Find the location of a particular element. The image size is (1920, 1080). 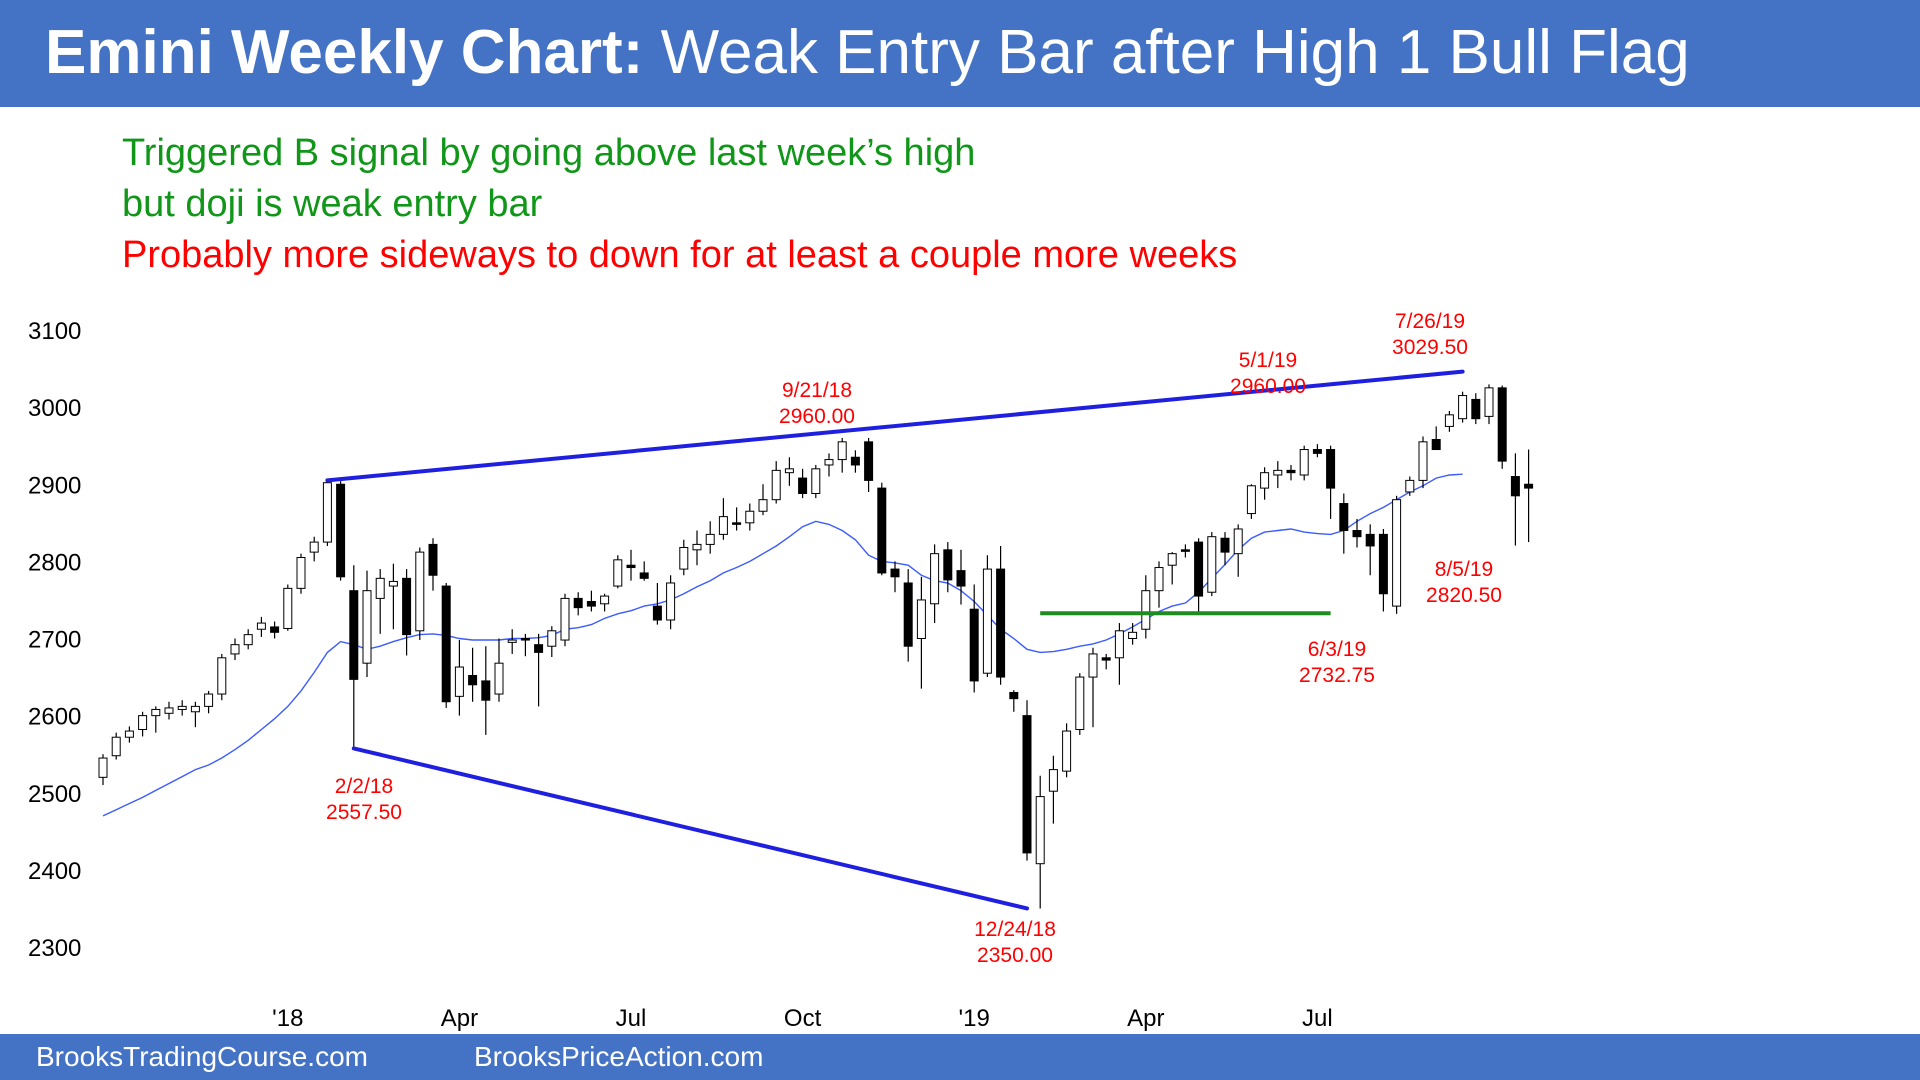

x-axis-labels: '18 Apr Jul Oct '19 Apr Jul is located at coordinates (802, 1018).